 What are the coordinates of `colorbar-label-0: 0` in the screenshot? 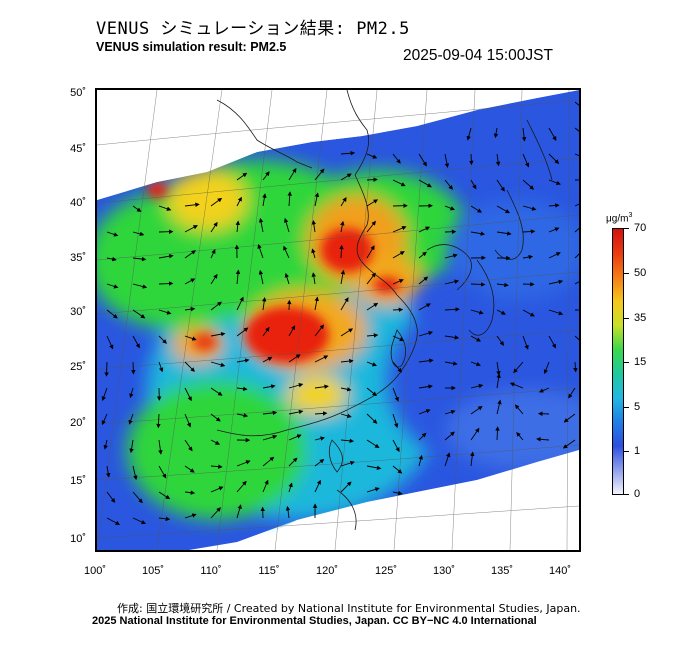 It's located at (637, 494).